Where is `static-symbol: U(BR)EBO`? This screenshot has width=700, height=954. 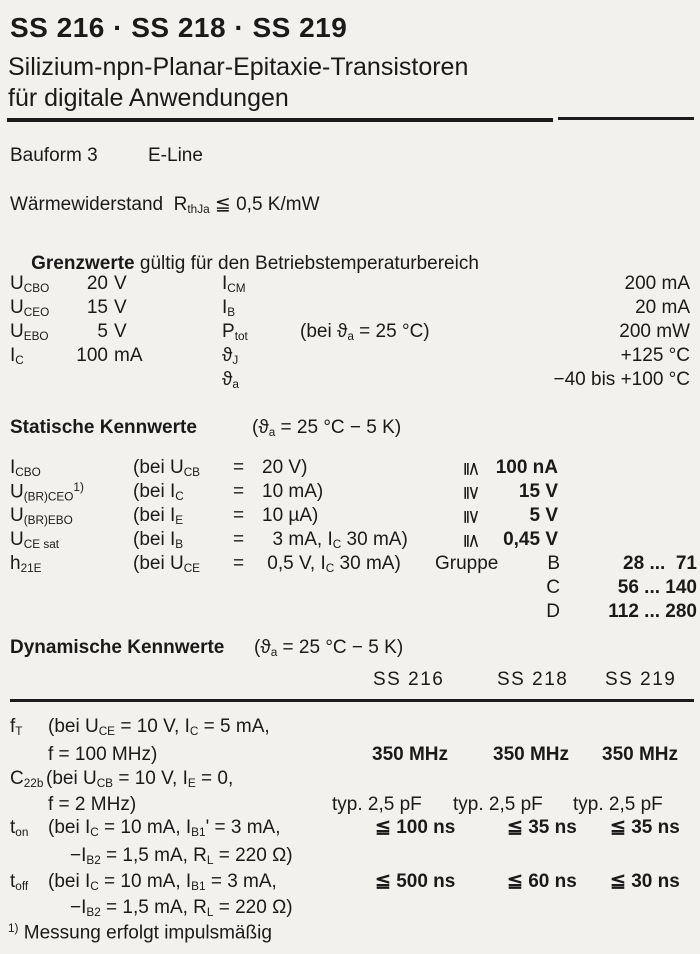 static-symbol: U(BR)EBO is located at coordinates (41, 516).